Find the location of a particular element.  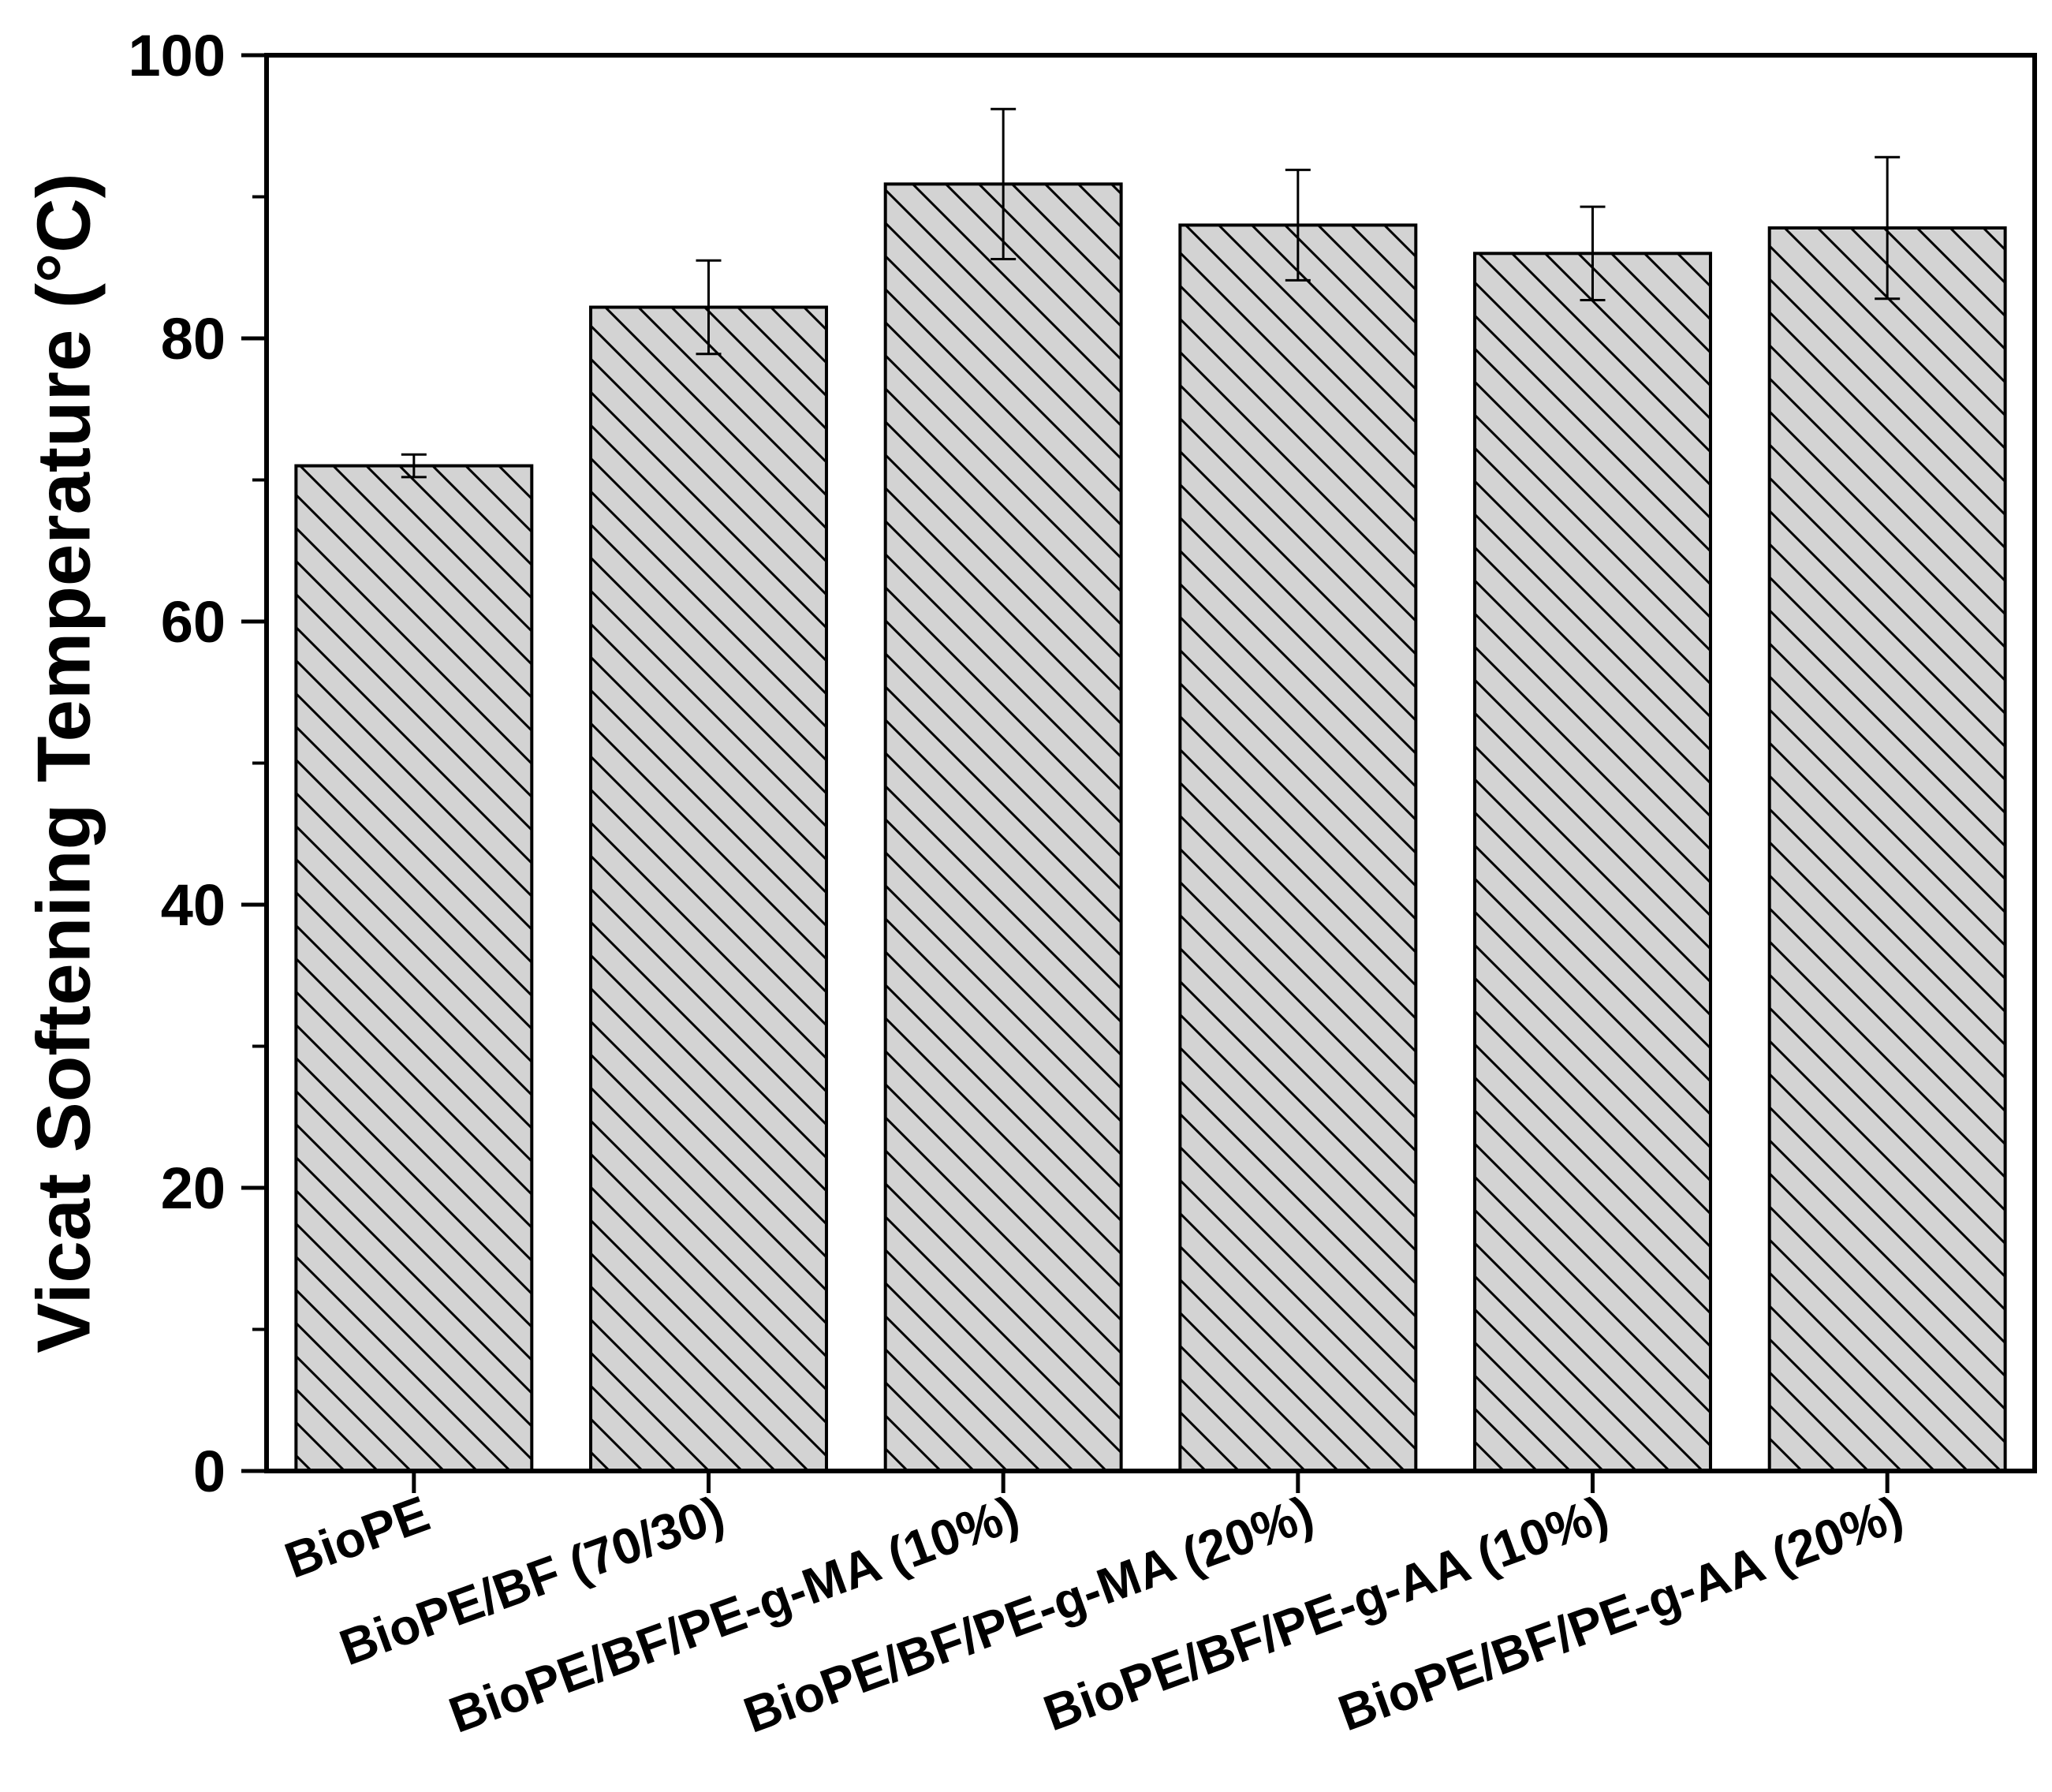

x-tick-label: BioPE/BF/PE-g-AA (20%) is located at coordinates (1620, 1613).